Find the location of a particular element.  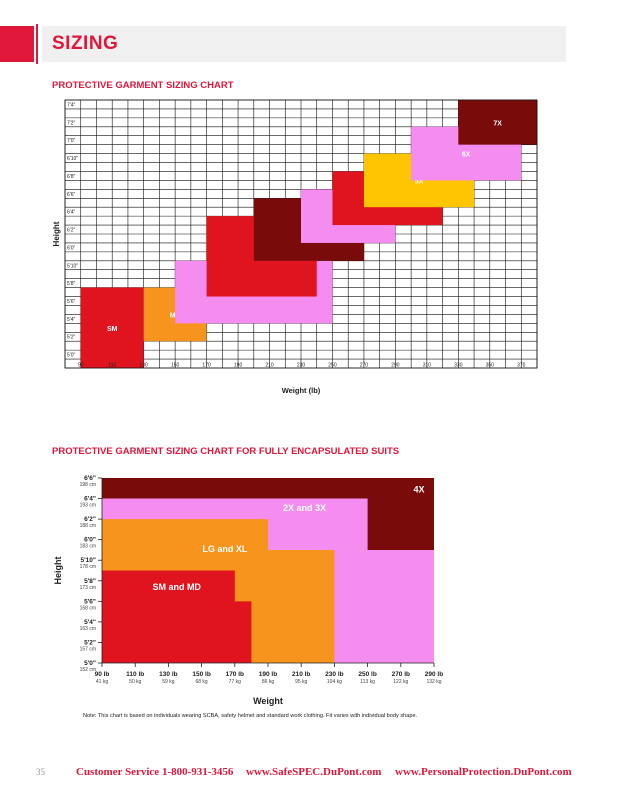

chart2-x-tick-kg: 68 kg is located at coordinates (201, 682).